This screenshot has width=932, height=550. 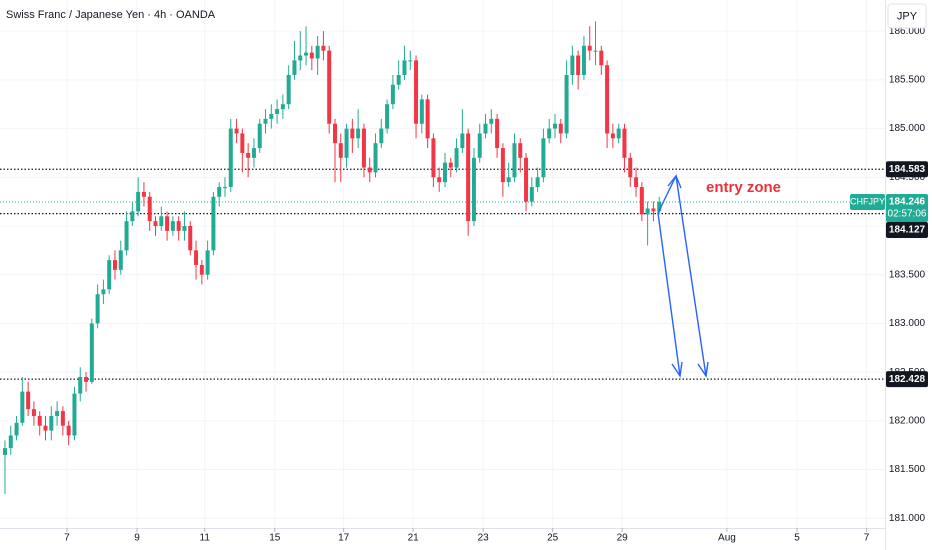 I want to click on x-tick-label: 21, so click(x=414, y=538).